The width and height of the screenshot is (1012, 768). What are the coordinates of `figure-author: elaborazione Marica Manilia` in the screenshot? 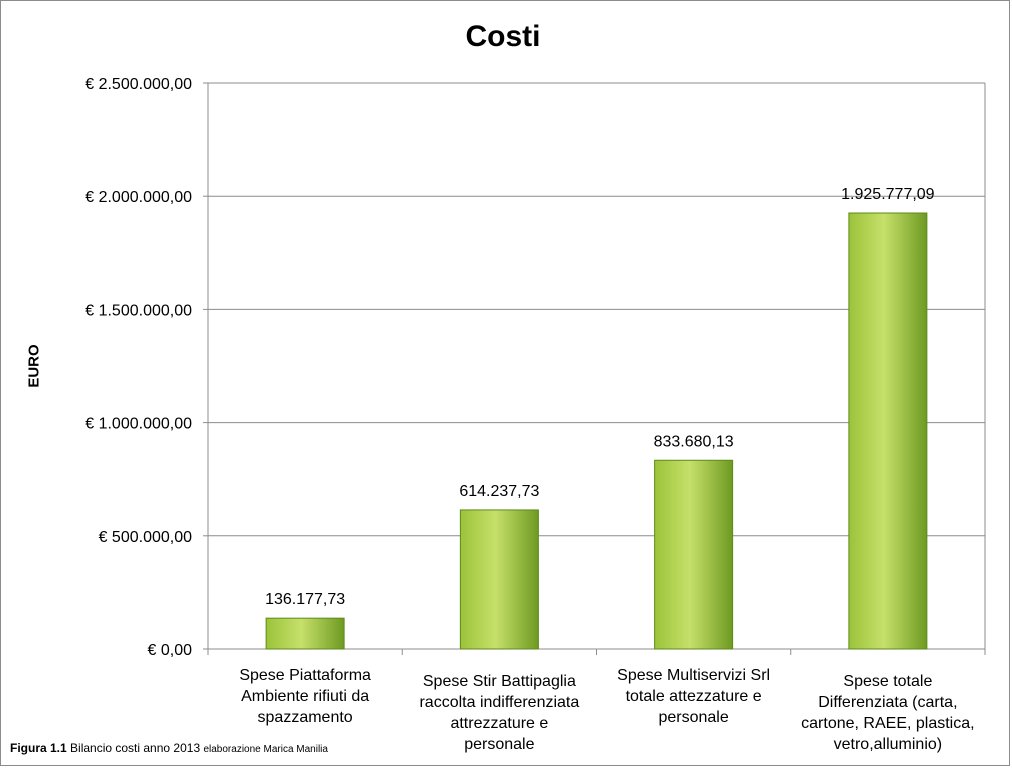 It's located at (265, 749).